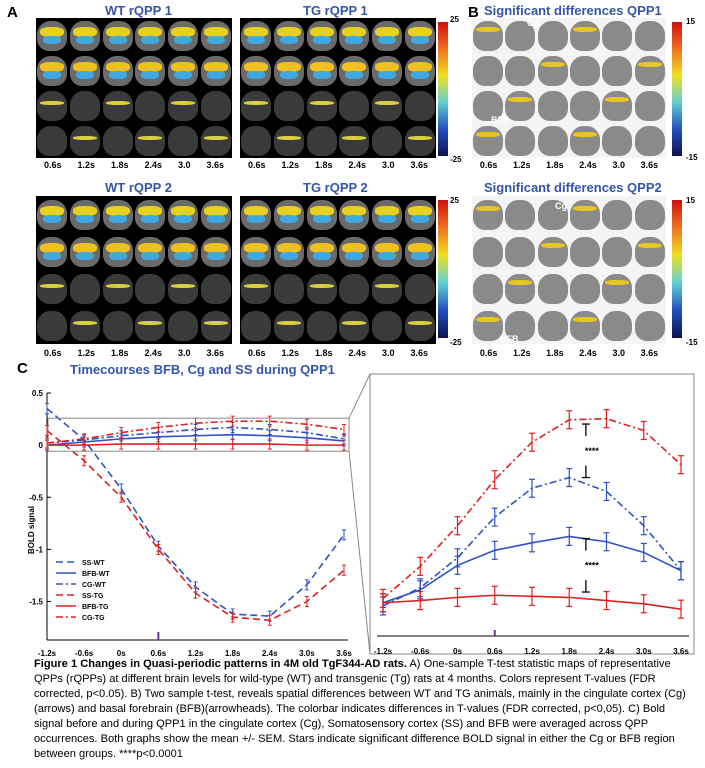 This screenshot has width=705, height=768. What do you see at coordinates (93, 618) in the screenshot?
I see `legend-label: CG-TG` at bounding box center [93, 618].